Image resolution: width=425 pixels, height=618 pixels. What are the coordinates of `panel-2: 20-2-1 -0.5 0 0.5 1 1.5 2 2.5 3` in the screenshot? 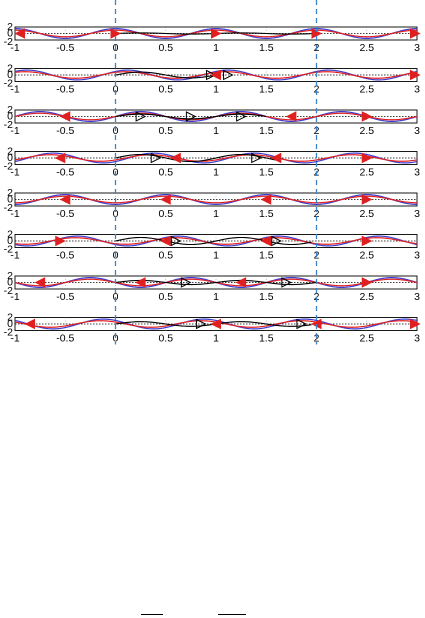 It's located at (212, 79).